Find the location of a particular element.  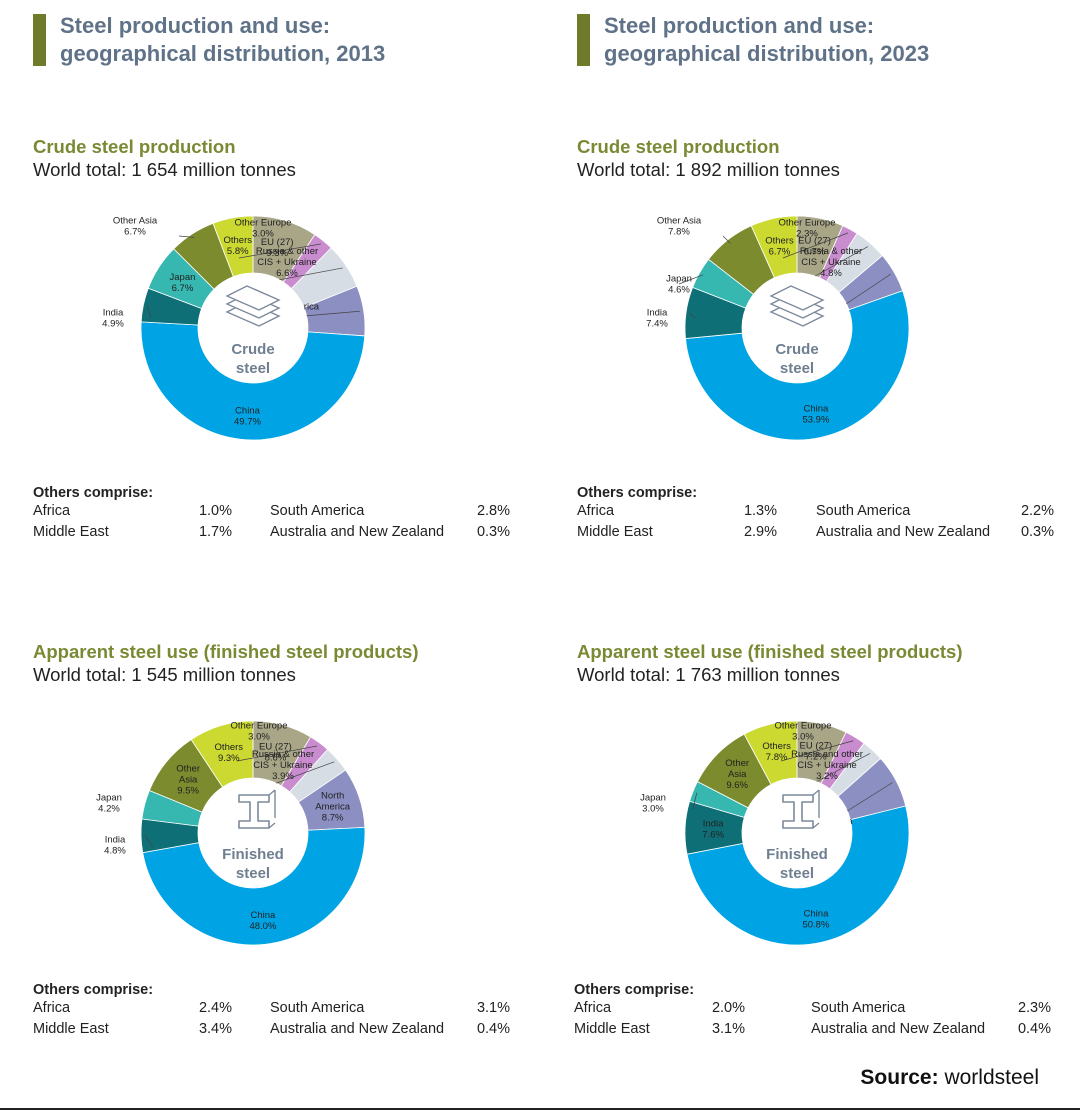

slice-label-india: India 7.4% is located at coordinates (657, 319).